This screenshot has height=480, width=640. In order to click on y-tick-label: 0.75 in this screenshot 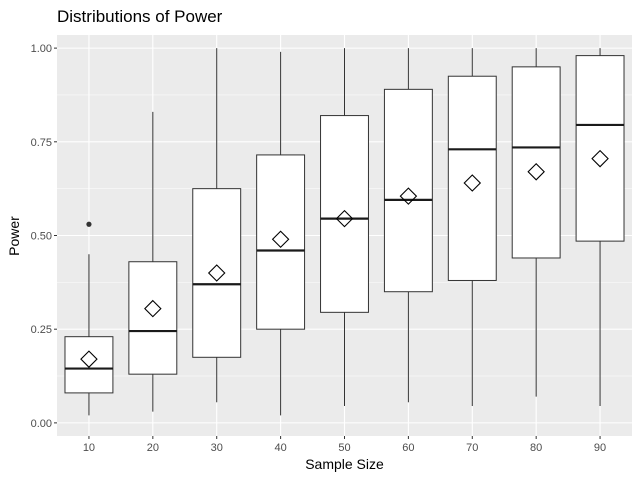, I will do `click(41, 143)`.